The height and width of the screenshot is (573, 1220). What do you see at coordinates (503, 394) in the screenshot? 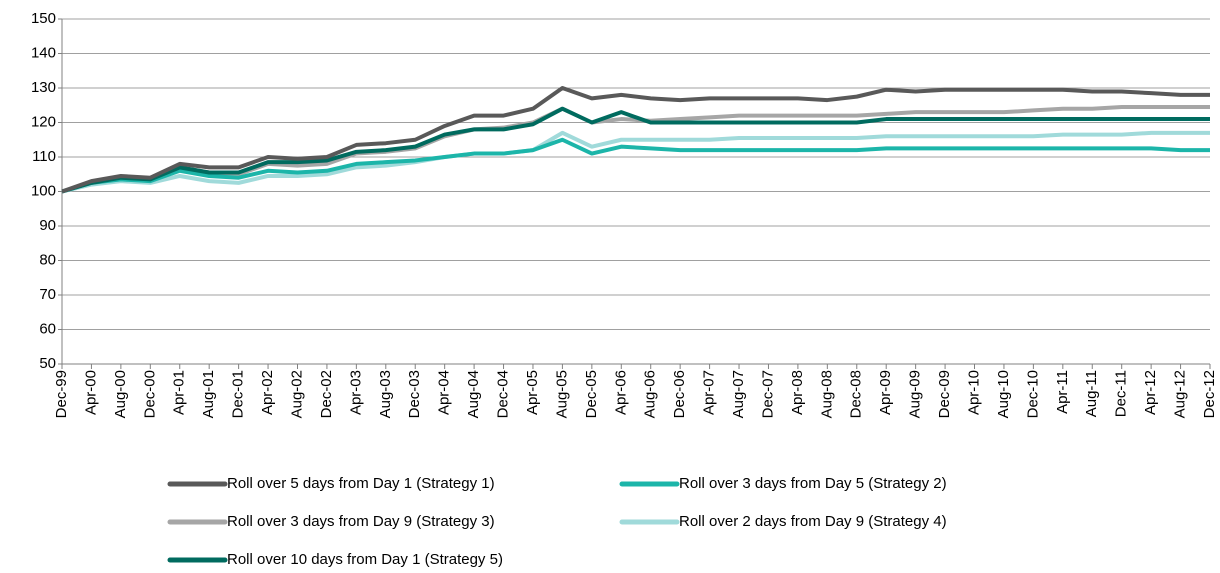
I see `x-tick-label: Dec-04` at bounding box center [503, 394].